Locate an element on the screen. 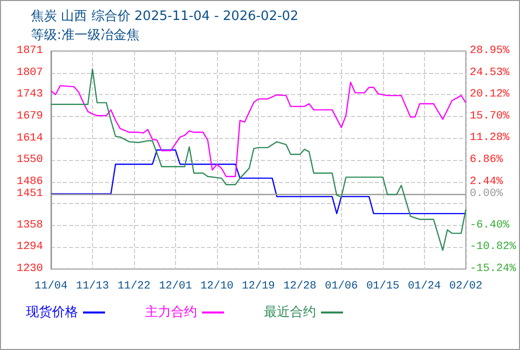 The image size is (520, 350). x-tick-label: 12/01 is located at coordinates (175, 286).